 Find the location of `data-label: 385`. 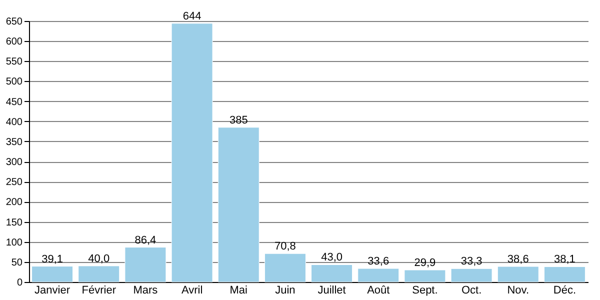

data-label: 385 is located at coordinates (238, 120).